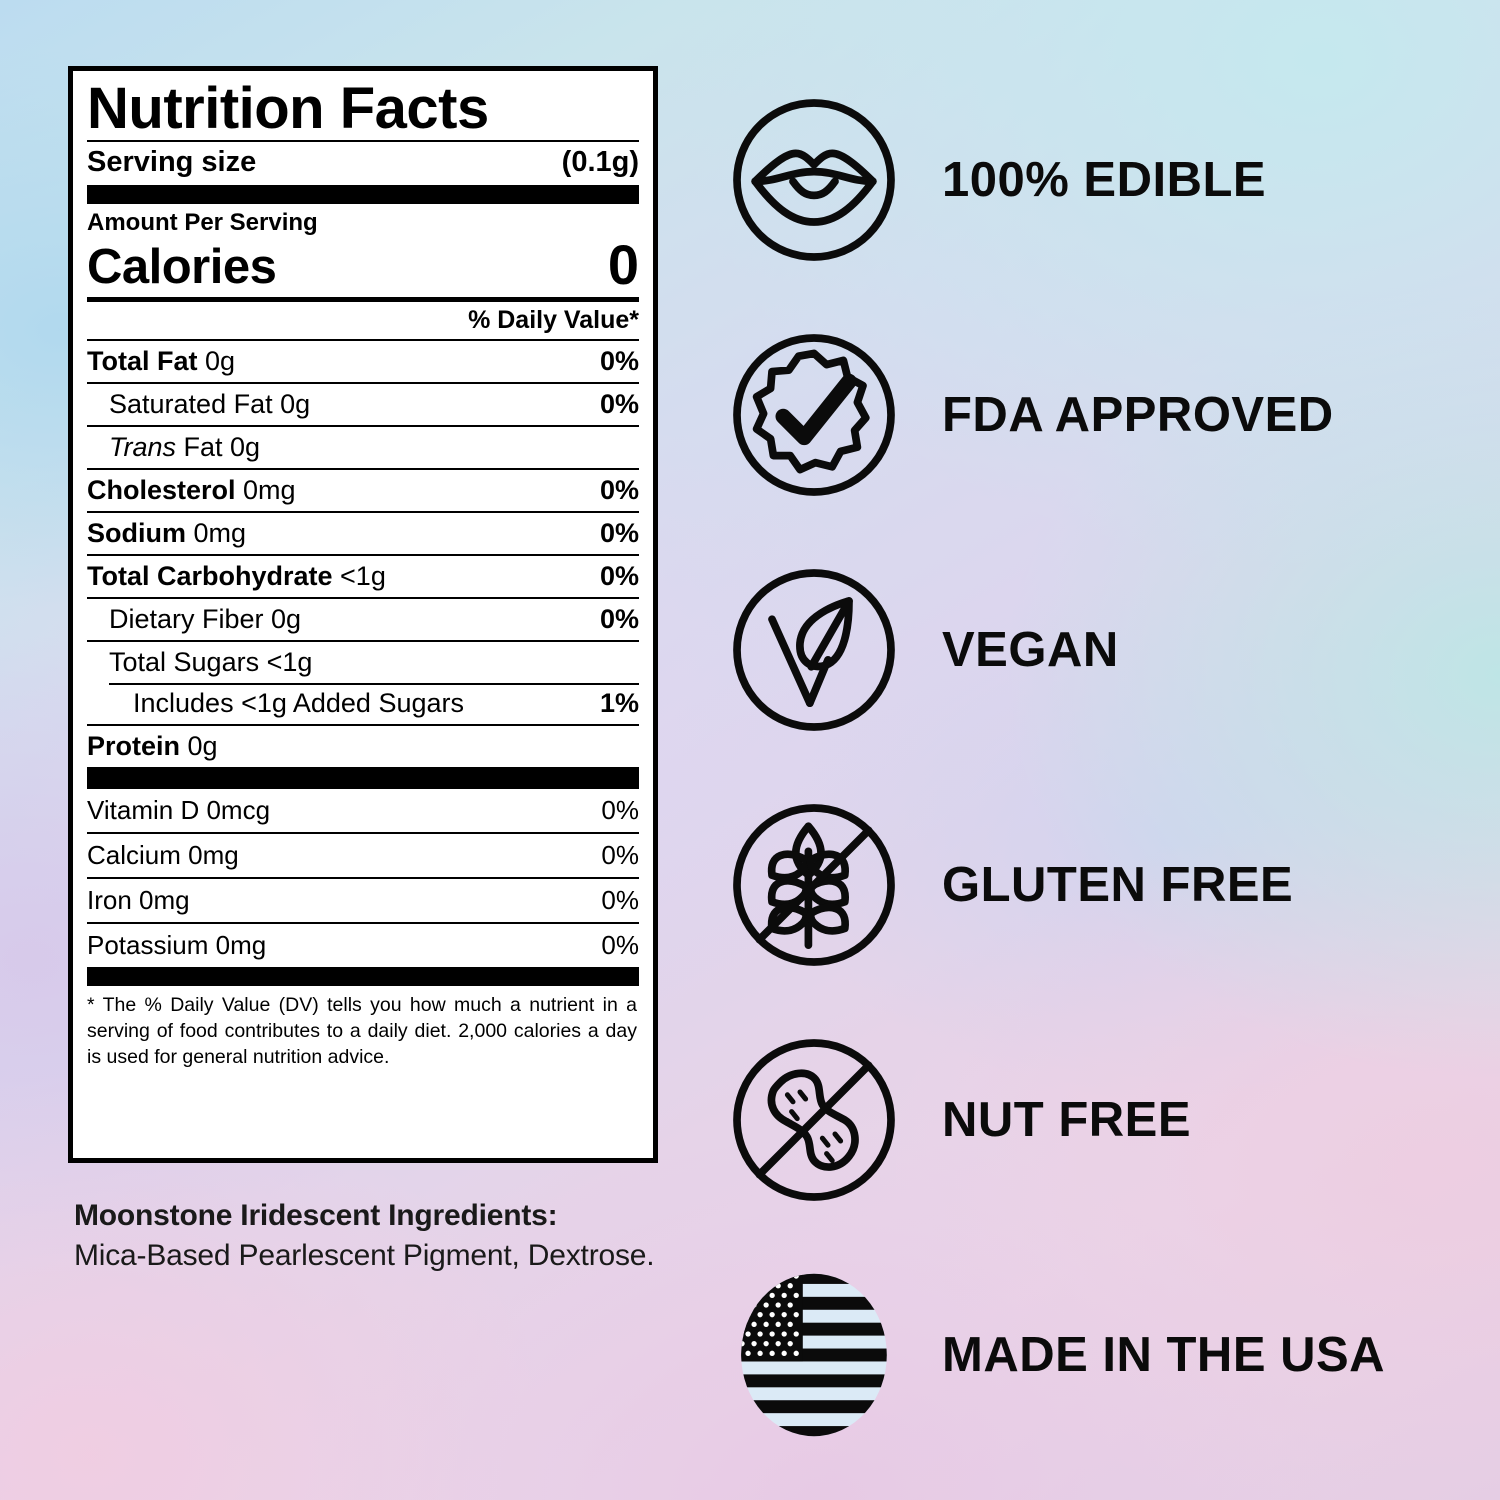 The width and height of the screenshot is (1500, 1500). What do you see at coordinates (172, 161) in the screenshot?
I see `serving-size-label: Serving size` at bounding box center [172, 161].